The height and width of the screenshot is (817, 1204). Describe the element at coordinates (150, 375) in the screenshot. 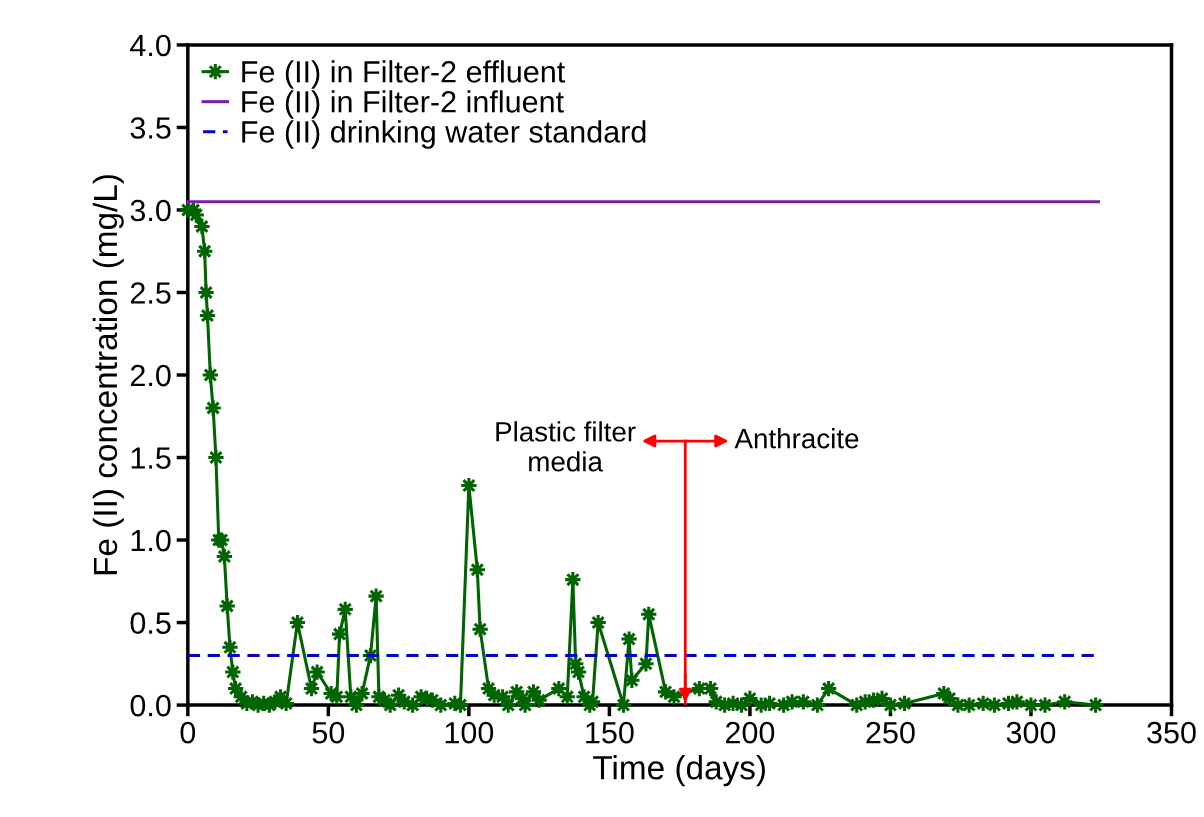

I see `y-tick-label: 2.0` at that location.